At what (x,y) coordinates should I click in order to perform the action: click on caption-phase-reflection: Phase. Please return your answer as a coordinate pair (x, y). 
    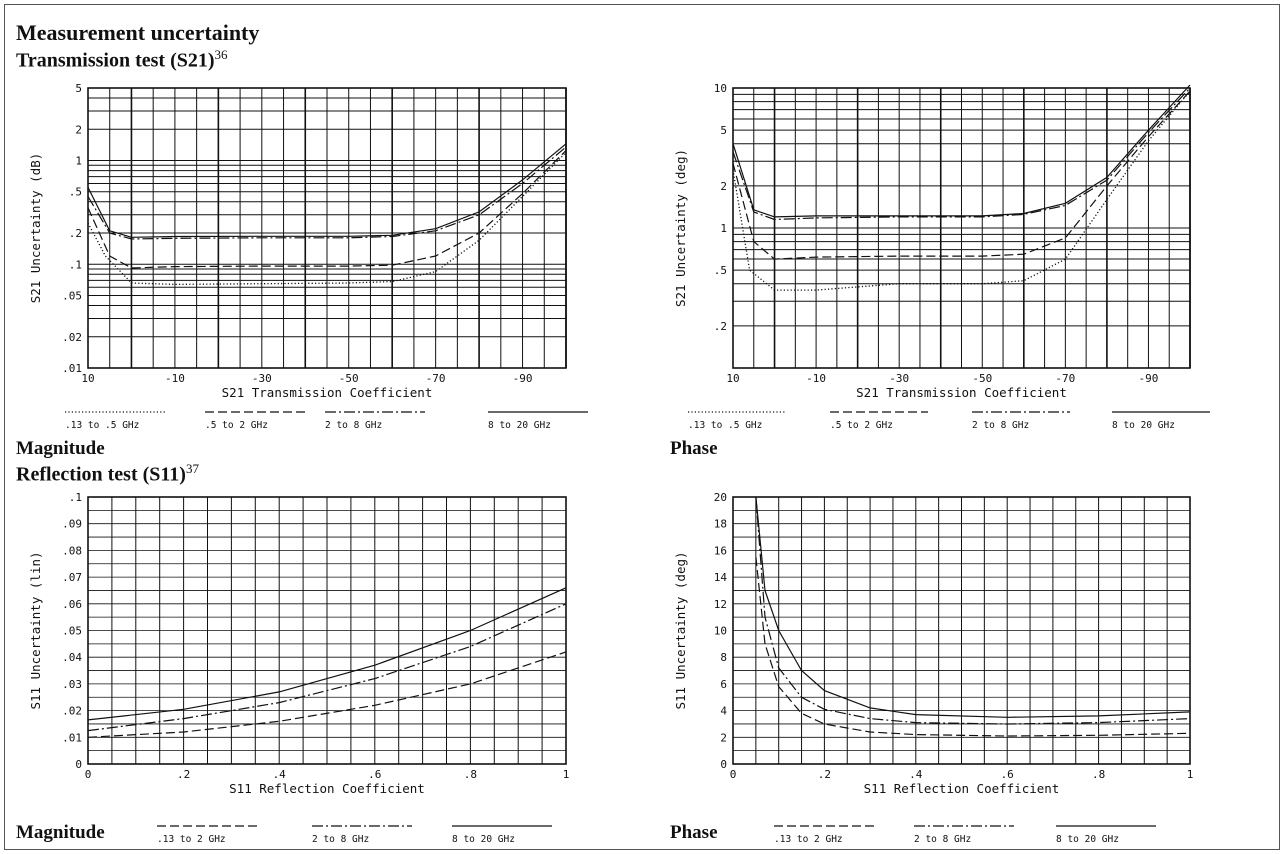
    Looking at the image, I should click on (694, 832).